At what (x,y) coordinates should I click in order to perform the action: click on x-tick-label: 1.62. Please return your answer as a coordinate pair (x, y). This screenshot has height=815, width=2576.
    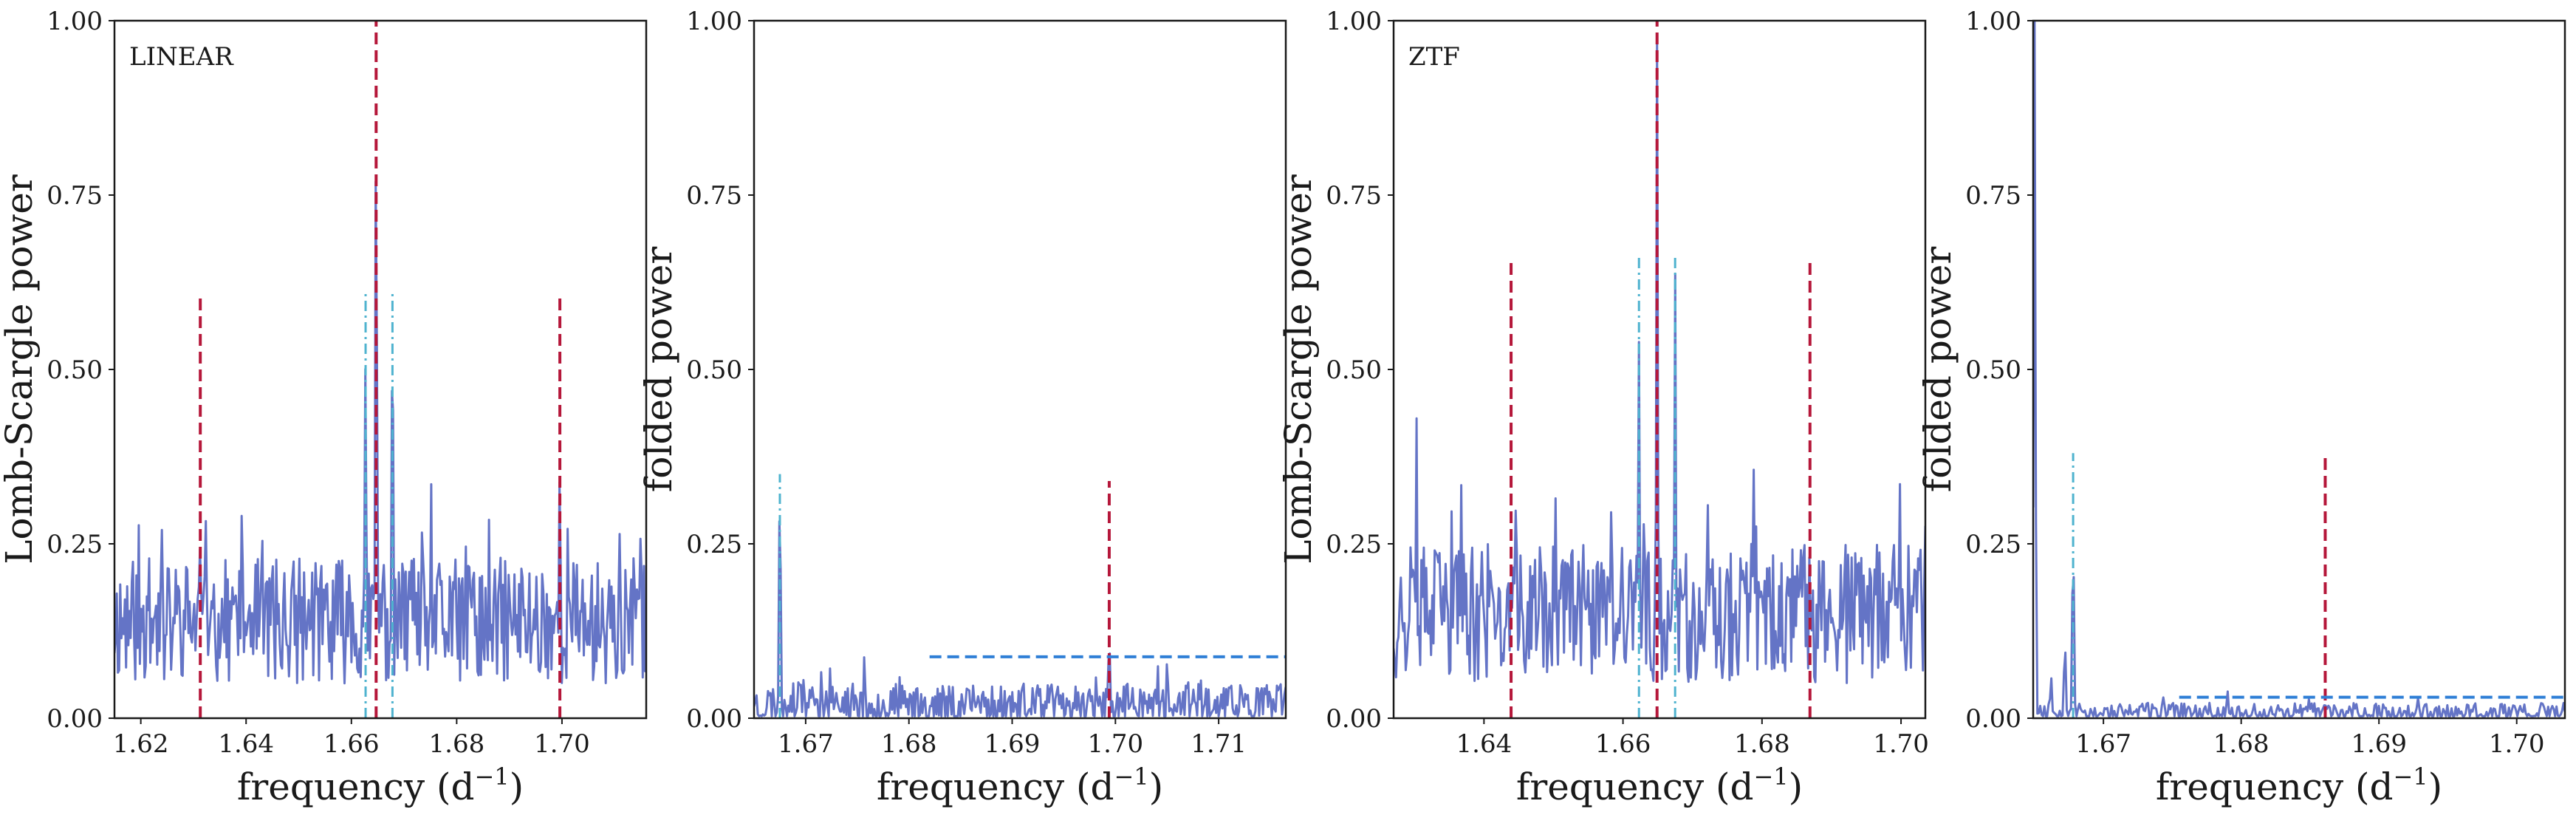
    Looking at the image, I should click on (141, 744).